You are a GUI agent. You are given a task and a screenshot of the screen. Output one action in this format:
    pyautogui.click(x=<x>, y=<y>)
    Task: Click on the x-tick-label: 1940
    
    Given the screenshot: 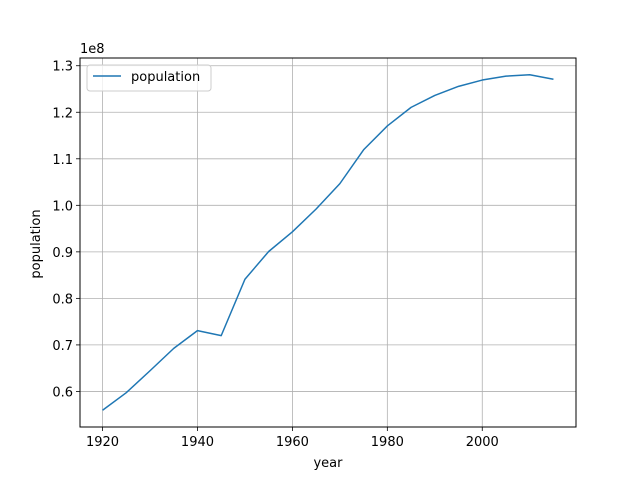 What is the action you would take?
    pyautogui.click(x=197, y=442)
    